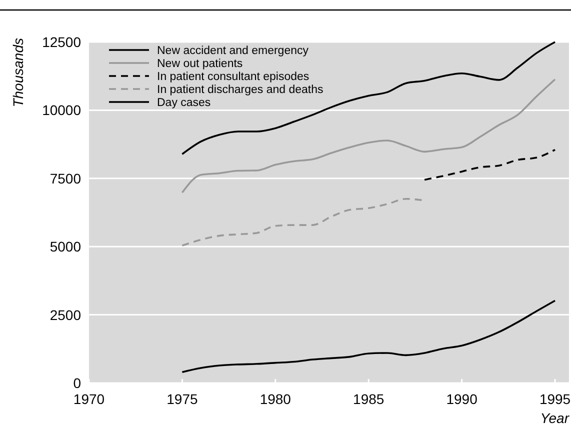 This screenshot has height=428, width=571. What do you see at coordinates (233, 77) in the screenshot?
I see `legend-label: In patient consultant episodes` at bounding box center [233, 77].